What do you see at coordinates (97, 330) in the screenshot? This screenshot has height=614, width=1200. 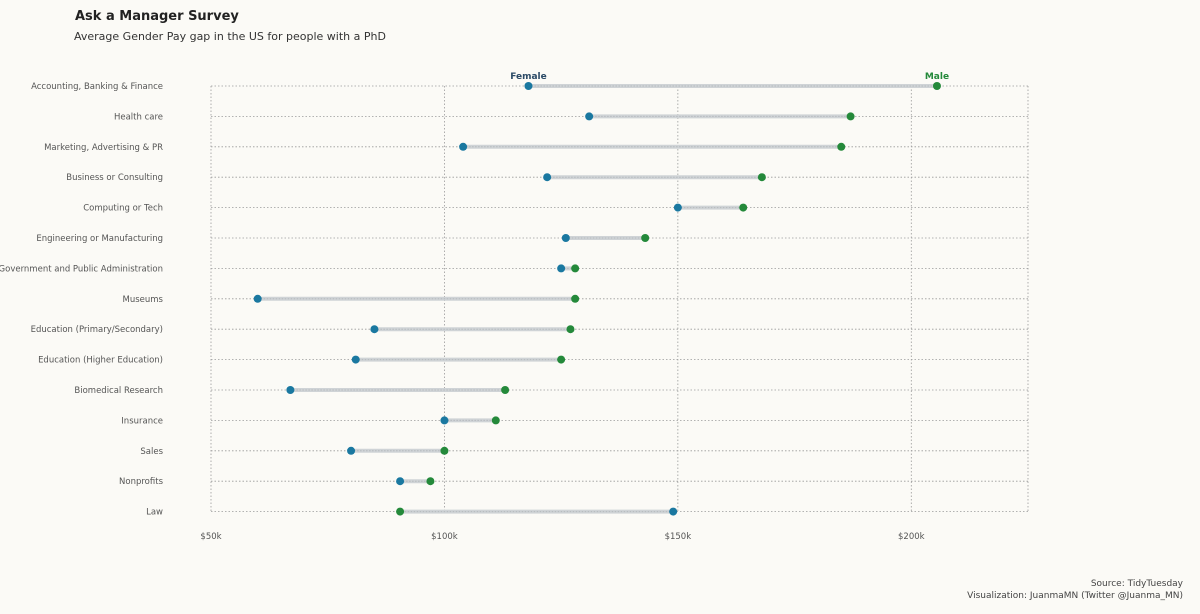 I see `category-label: Education (Primary/Secondary)` at bounding box center [97, 330].